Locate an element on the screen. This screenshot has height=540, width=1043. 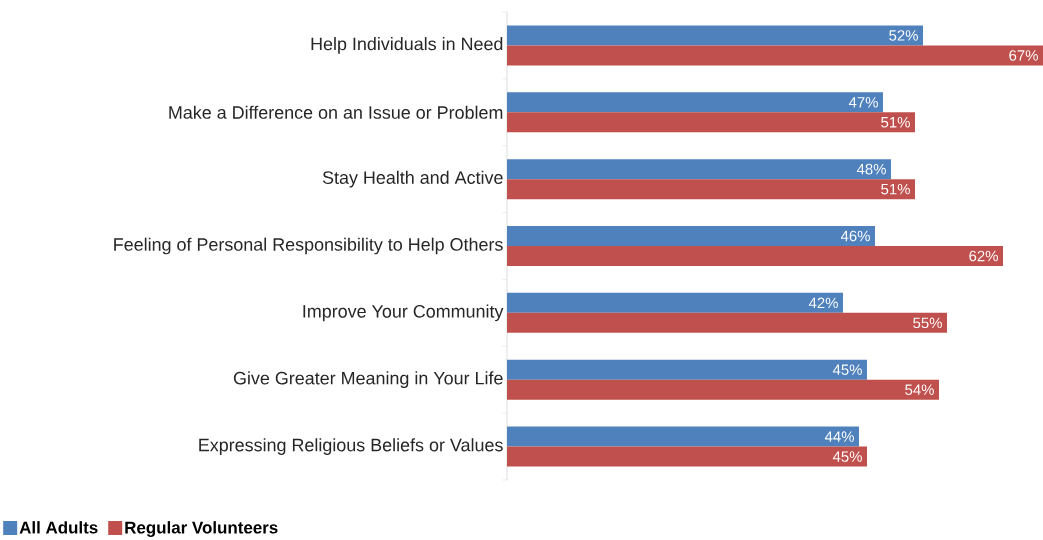
data-label: 52% is located at coordinates (903, 35).